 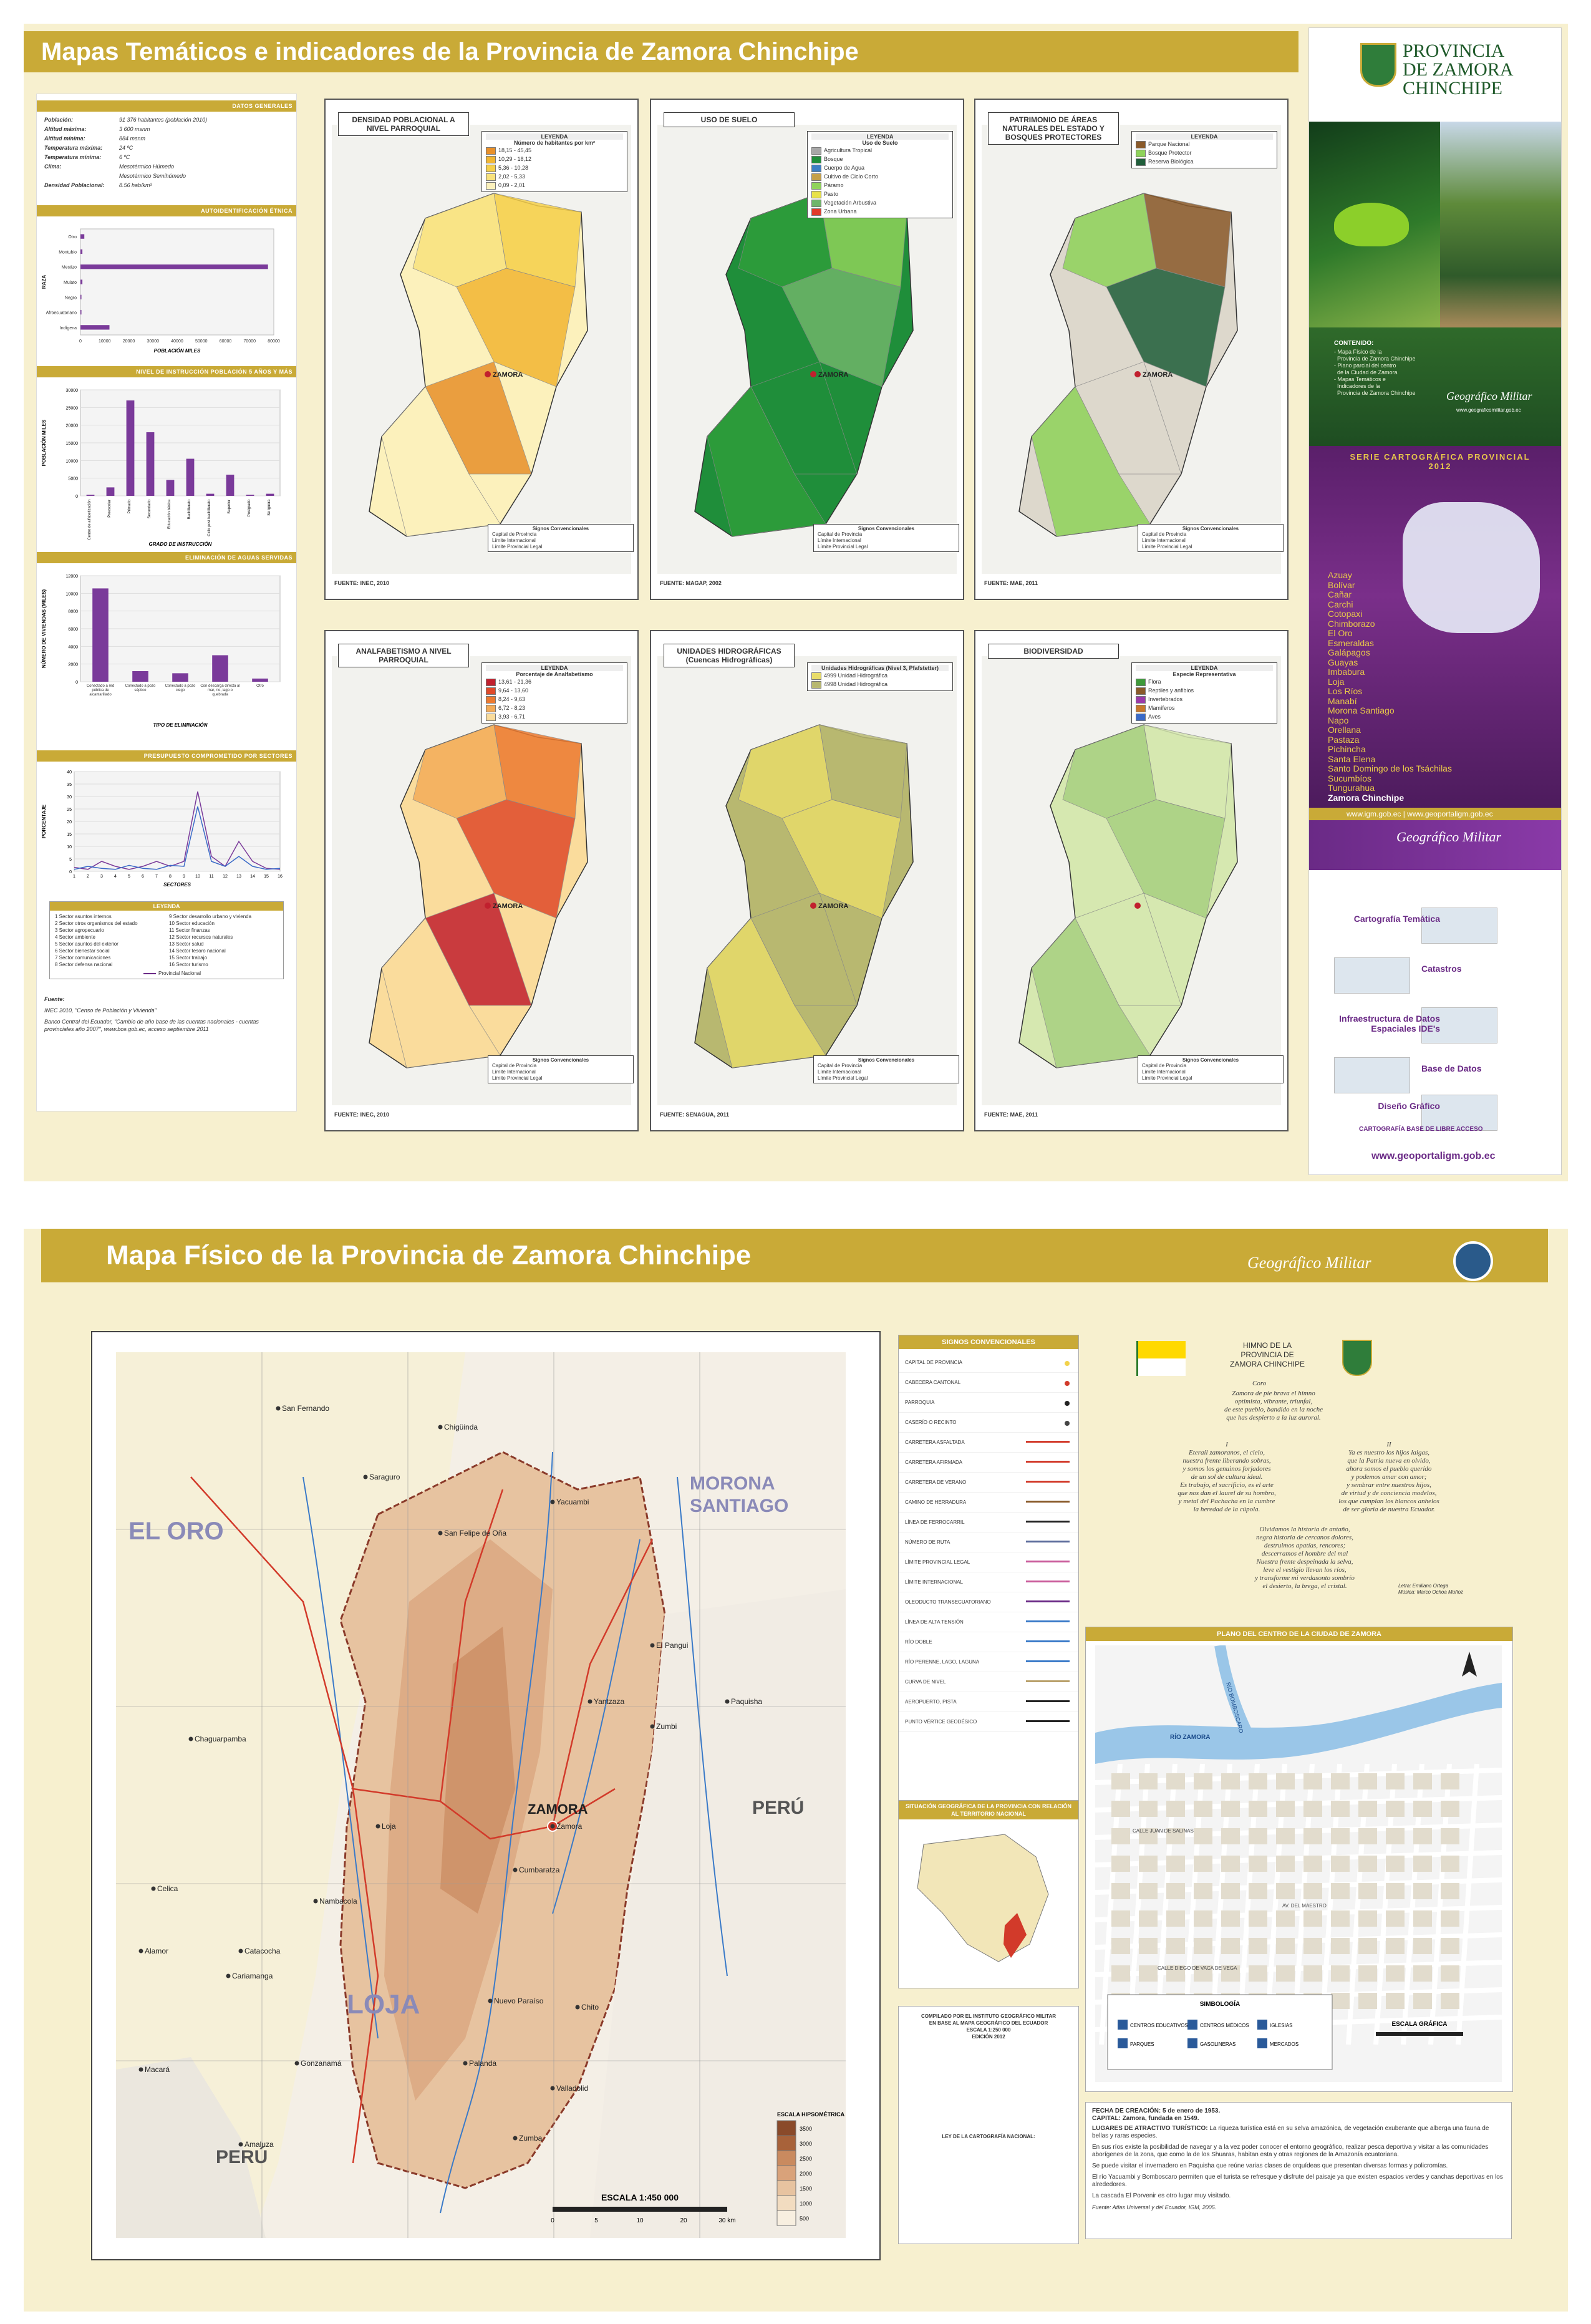 What do you see at coordinates (1340, 604) in the screenshot?
I see `cover-province-item: Carchi` at bounding box center [1340, 604].